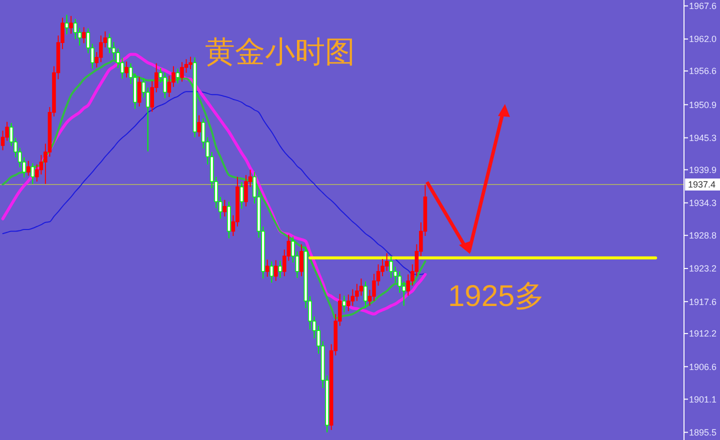  Describe the element at coordinates (703, 105) in the screenshot. I see `y-tick-label: 1950.9` at that location.